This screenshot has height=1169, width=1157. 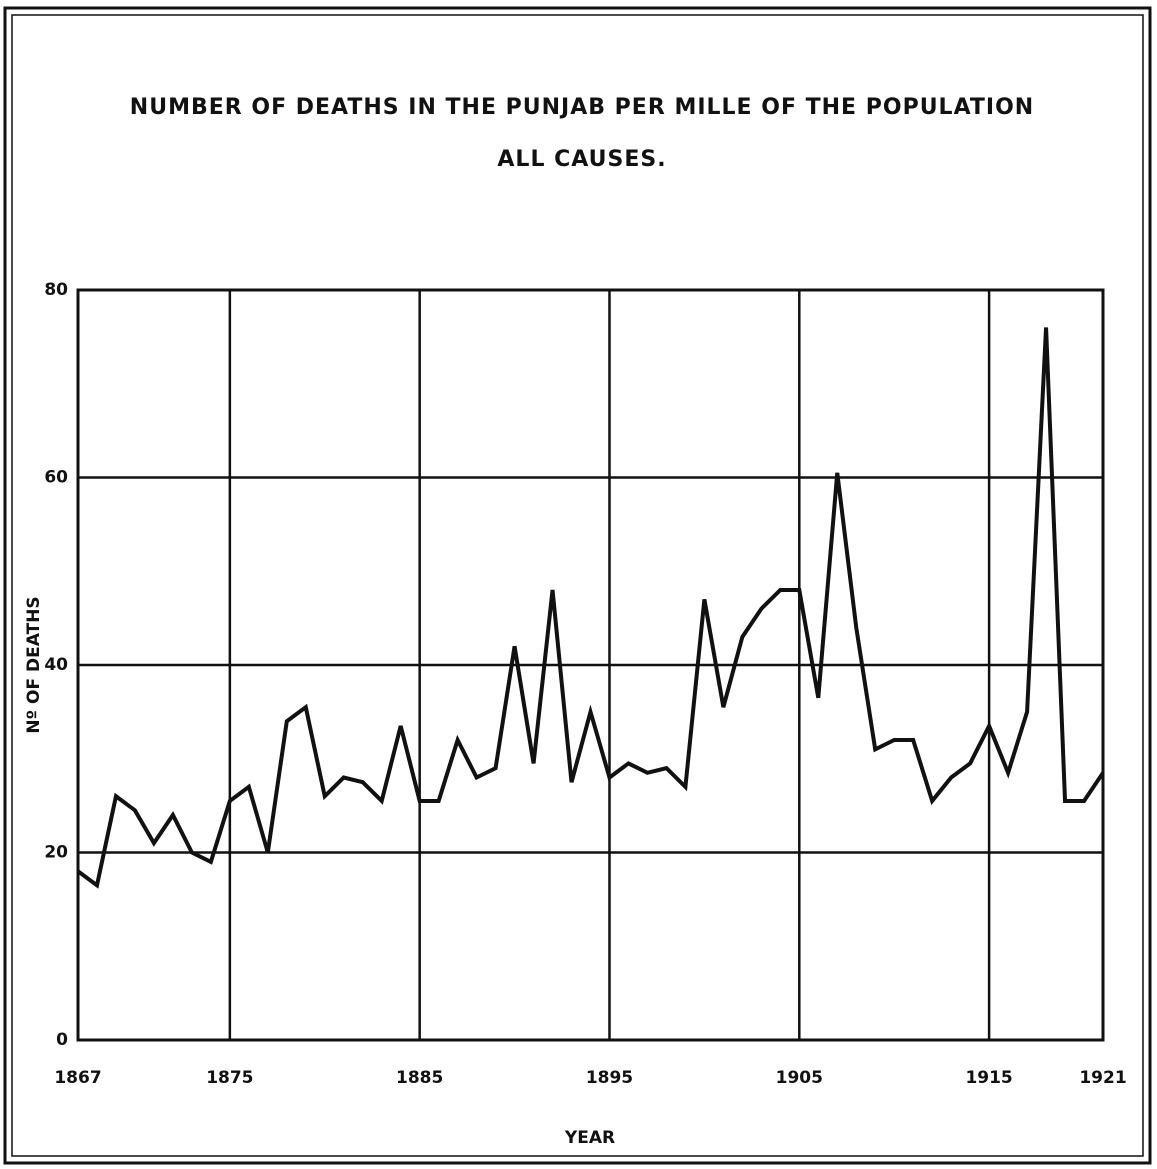 What do you see at coordinates (609, 1078) in the screenshot?
I see `x-tick-label: 1895` at bounding box center [609, 1078].